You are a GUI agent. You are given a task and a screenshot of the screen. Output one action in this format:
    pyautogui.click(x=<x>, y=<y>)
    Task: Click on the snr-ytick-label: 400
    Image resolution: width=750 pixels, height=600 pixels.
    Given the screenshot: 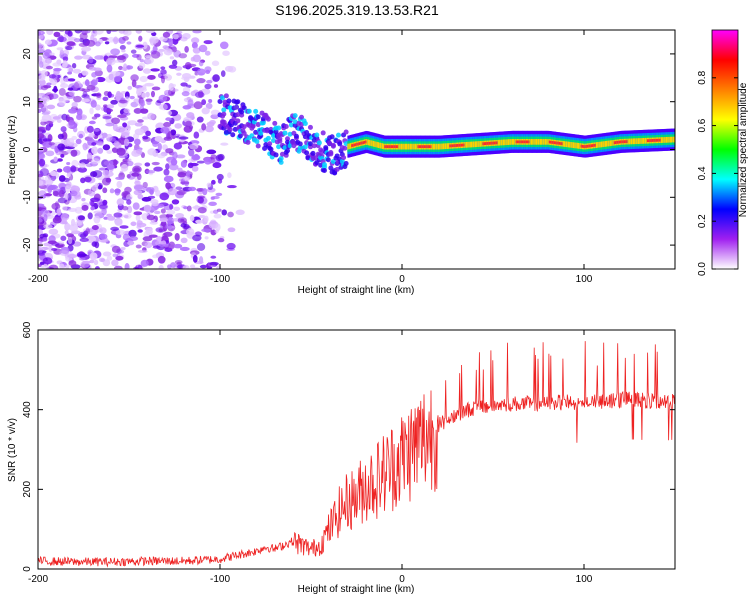 What is the action you would take?
    pyautogui.click(x=27, y=409)
    